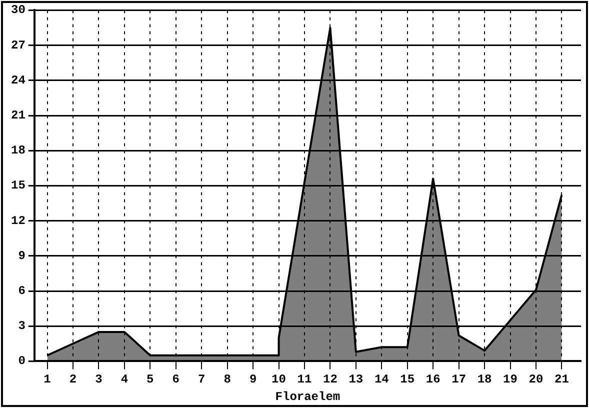  Describe the element at coordinates (407, 379) in the screenshot. I see `x-tick-label: 15` at that location.